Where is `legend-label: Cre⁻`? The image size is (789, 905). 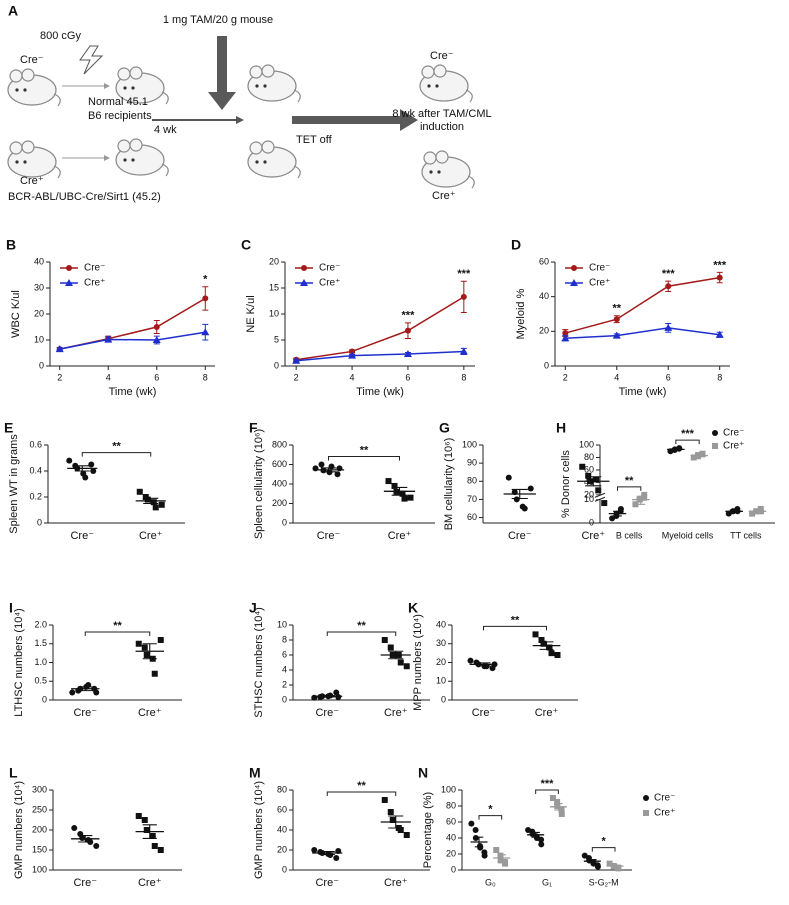 legend-label: Cre⁻ is located at coordinates (94, 268).